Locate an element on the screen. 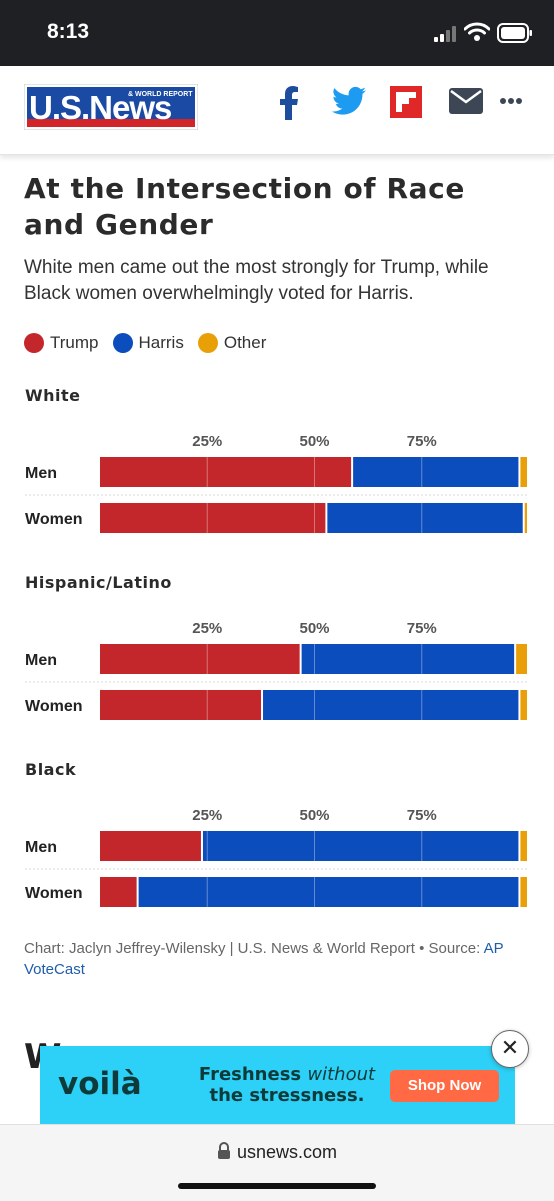 This screenshot has width=554, height=1201. browser-url-bar: usnews.com is located at coordinates (277, 1162).